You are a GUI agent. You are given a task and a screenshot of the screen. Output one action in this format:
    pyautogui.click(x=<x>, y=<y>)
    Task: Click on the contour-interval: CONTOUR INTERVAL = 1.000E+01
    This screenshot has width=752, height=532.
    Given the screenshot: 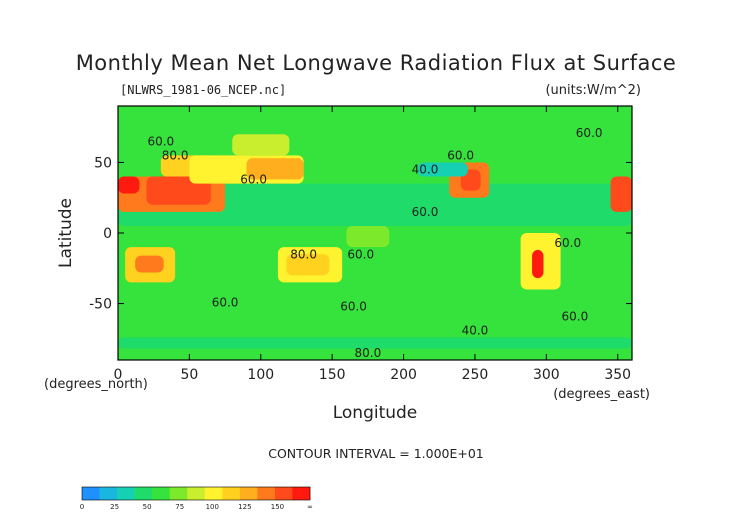 What is the action you would take?
    pyautogui.click(x=376, y=453)
    